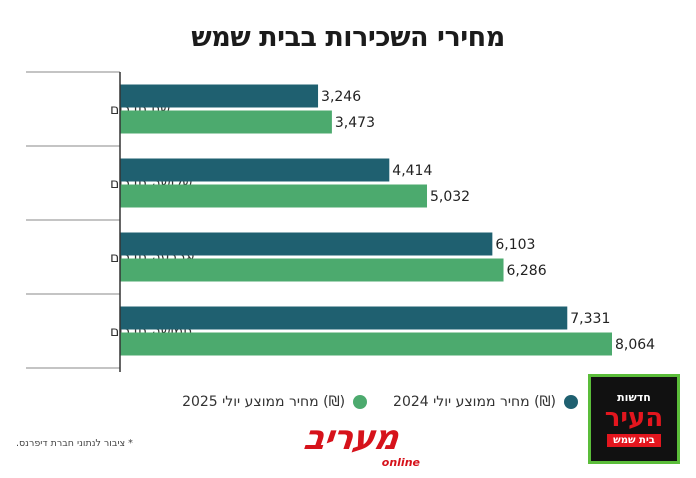 Image resolution: width=696 pixels, height=478 pixels. Describe the element at coordinates (348, 37) in the screenshot. I see `chart-title: מחירי השכירות בבית שמש` at that location.